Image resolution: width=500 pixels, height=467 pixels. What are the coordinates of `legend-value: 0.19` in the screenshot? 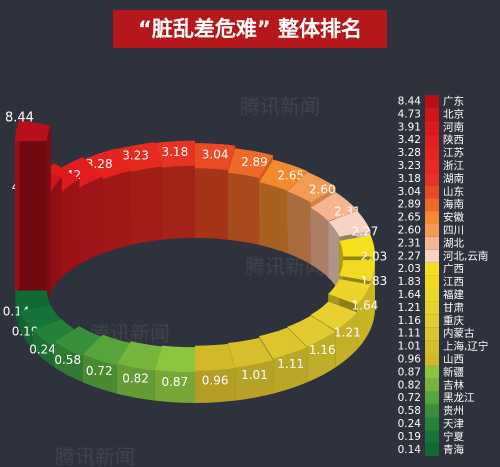 It's located at (409, 437).